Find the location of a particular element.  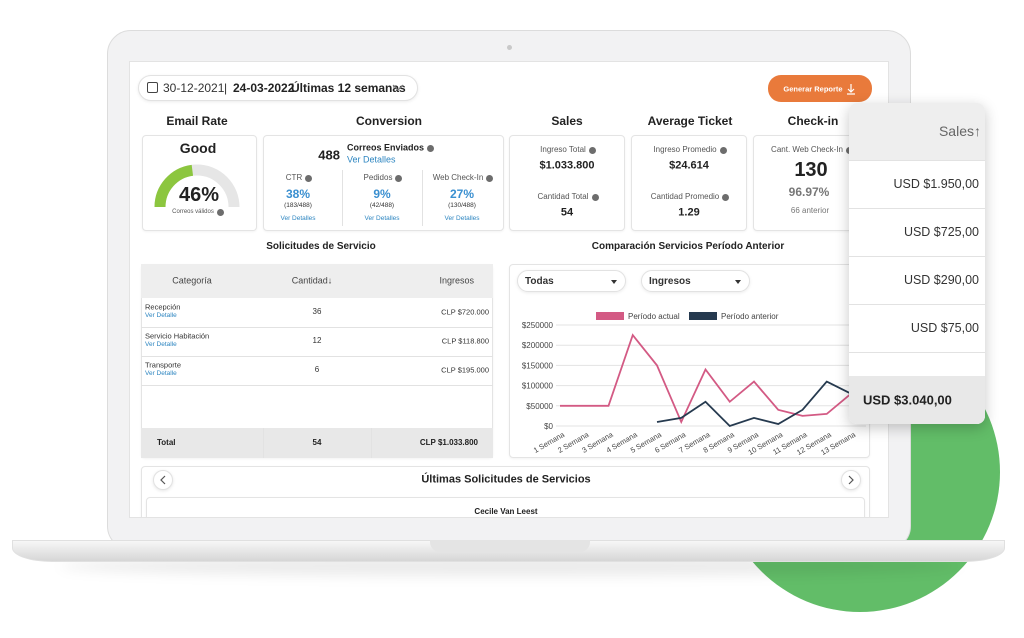

metric-detail: (130/488) is located at coordinates (462, 205).